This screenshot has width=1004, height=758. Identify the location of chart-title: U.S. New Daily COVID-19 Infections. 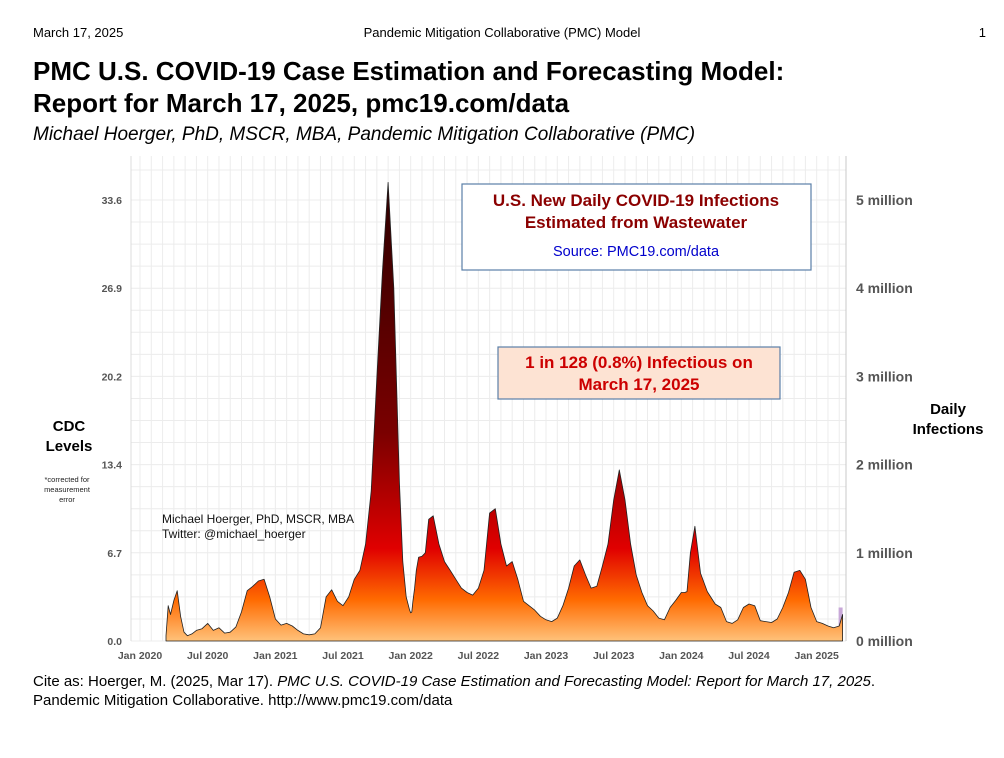
(636, 200).